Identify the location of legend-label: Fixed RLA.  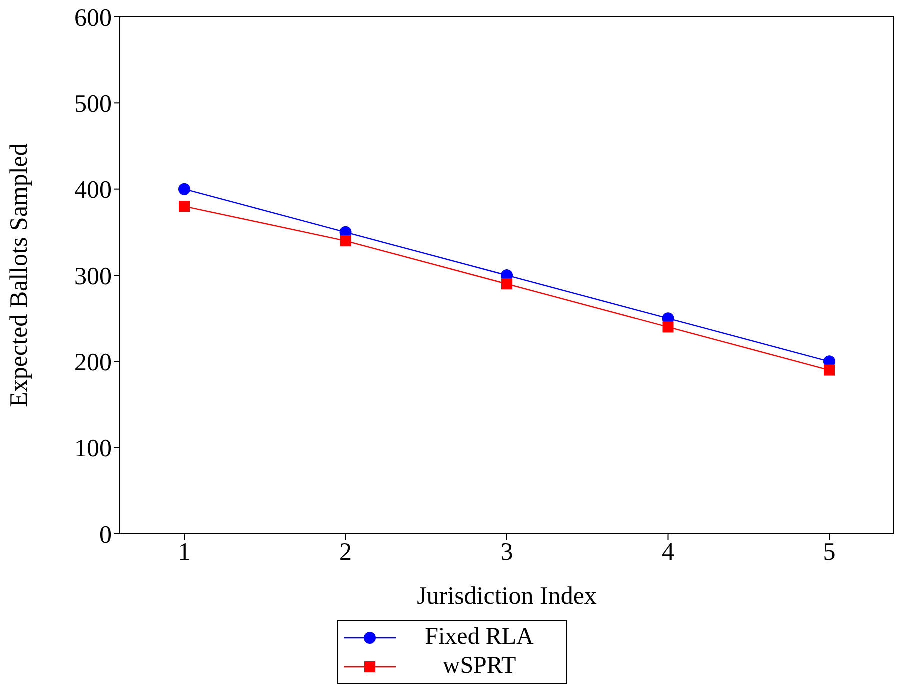
(479, 637).